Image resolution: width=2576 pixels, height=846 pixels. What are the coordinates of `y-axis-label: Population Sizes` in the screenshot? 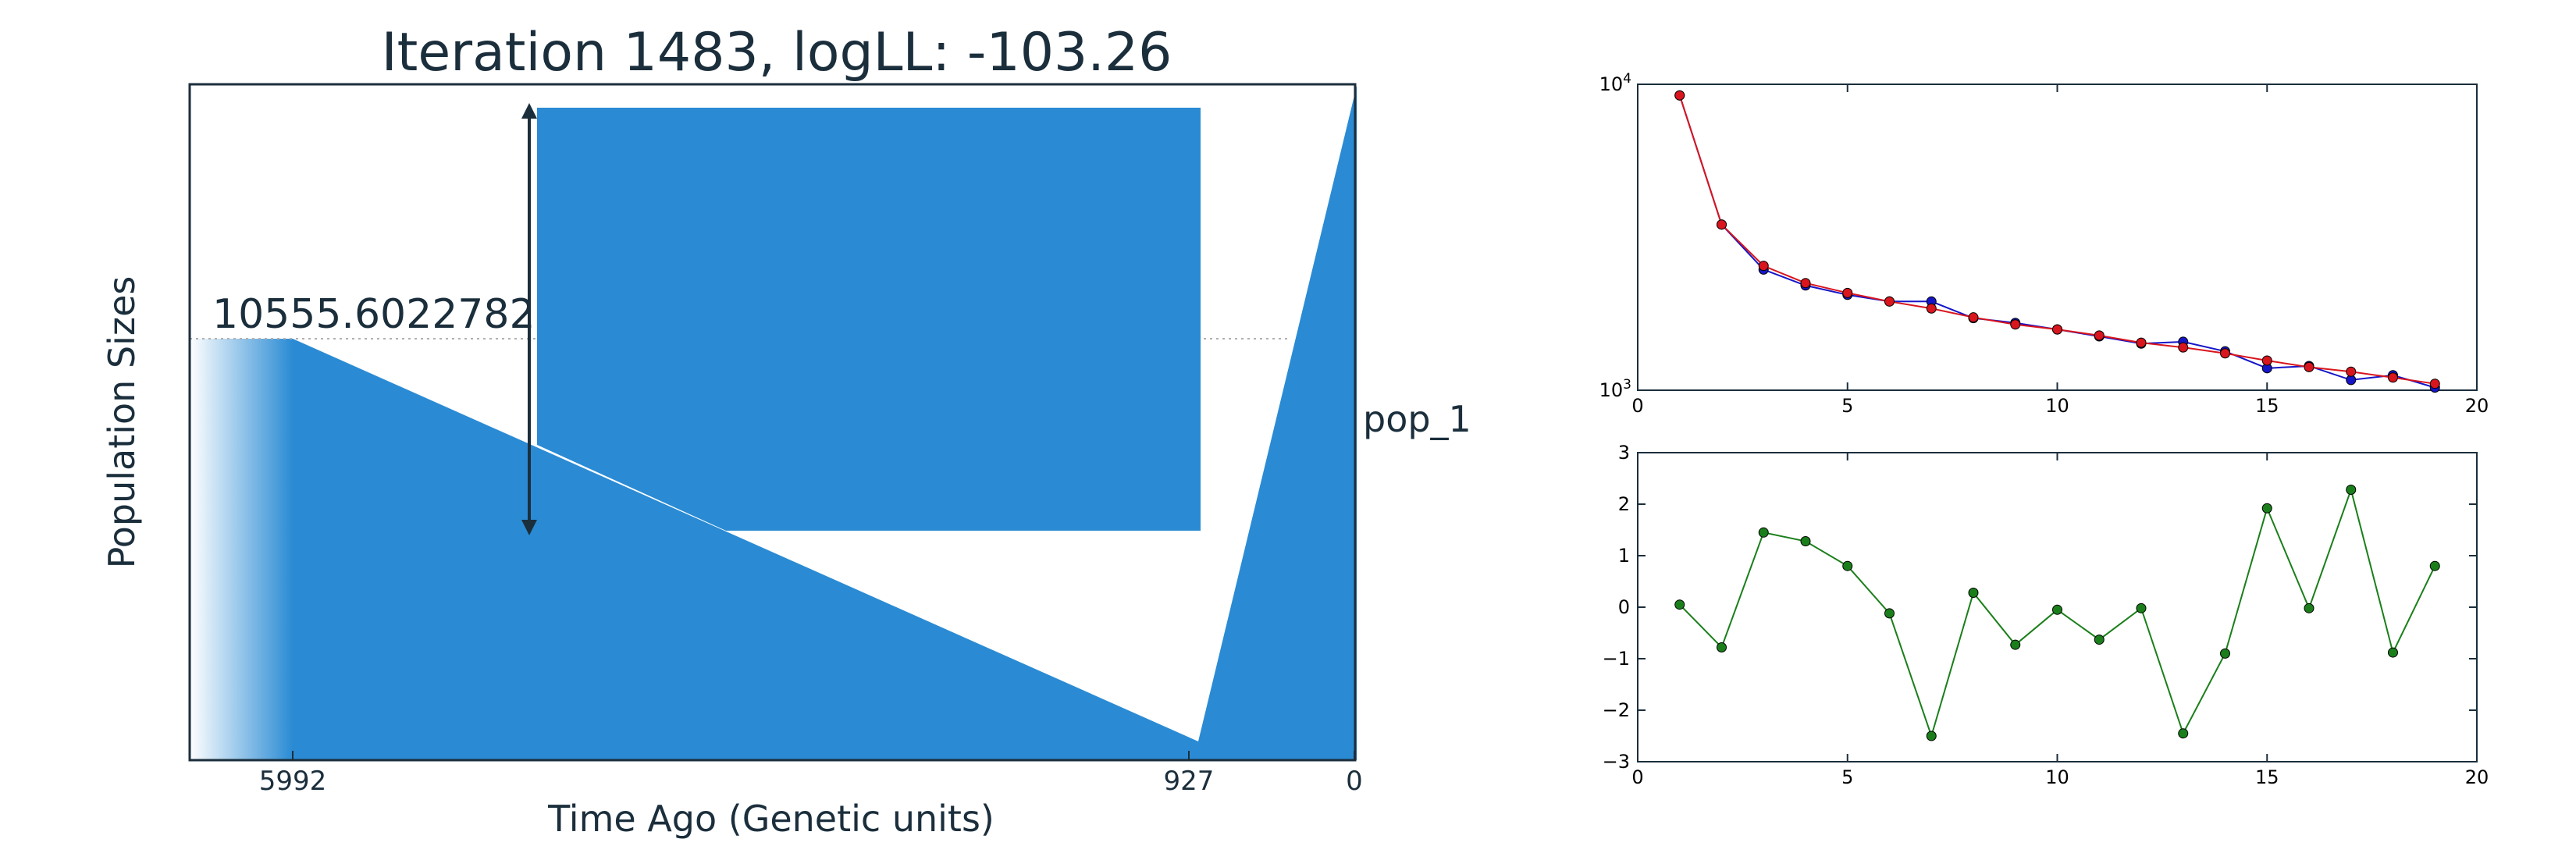 It's located at (122, 423).